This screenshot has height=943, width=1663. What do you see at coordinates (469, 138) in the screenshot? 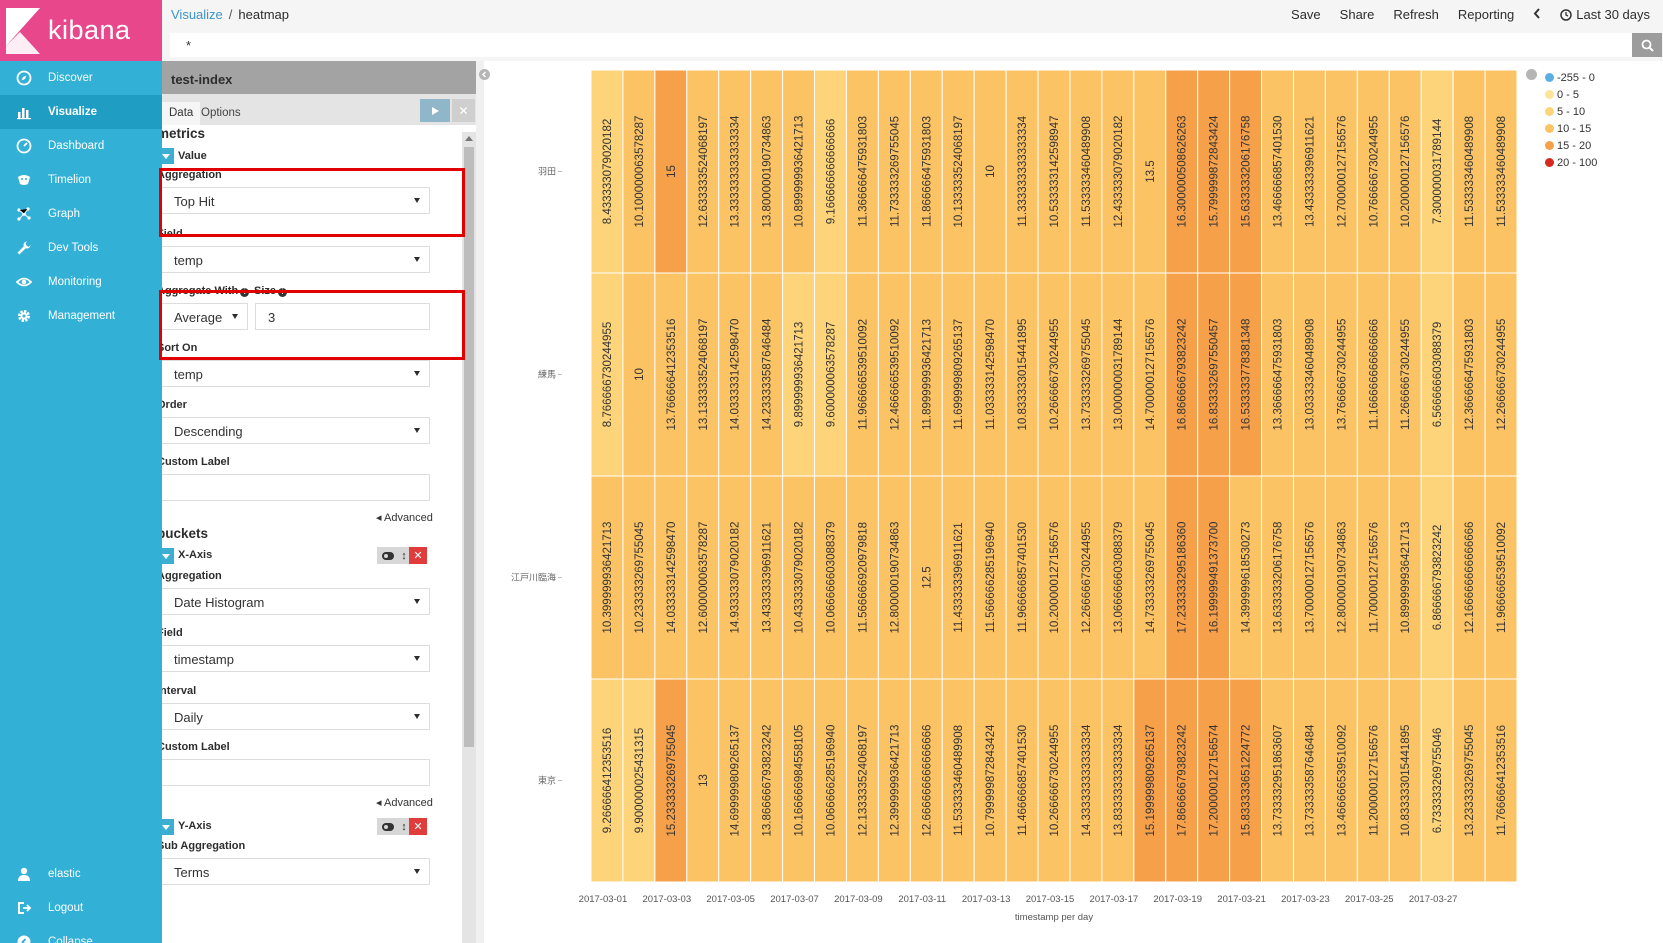
I see `scroll-up-icon` at bounding box center [469, 138].